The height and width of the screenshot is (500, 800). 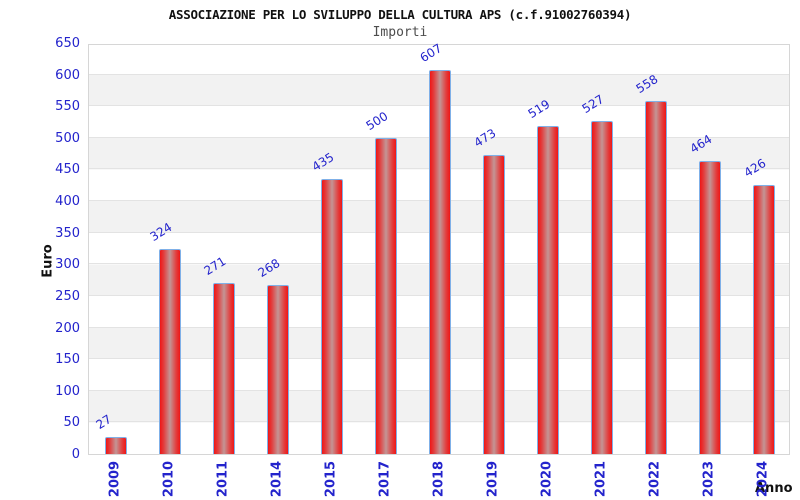 What do you see at coordinates (67, 265) in the screenshot?
I see `y-tick-label: 300` at bounding box center [67, 265].